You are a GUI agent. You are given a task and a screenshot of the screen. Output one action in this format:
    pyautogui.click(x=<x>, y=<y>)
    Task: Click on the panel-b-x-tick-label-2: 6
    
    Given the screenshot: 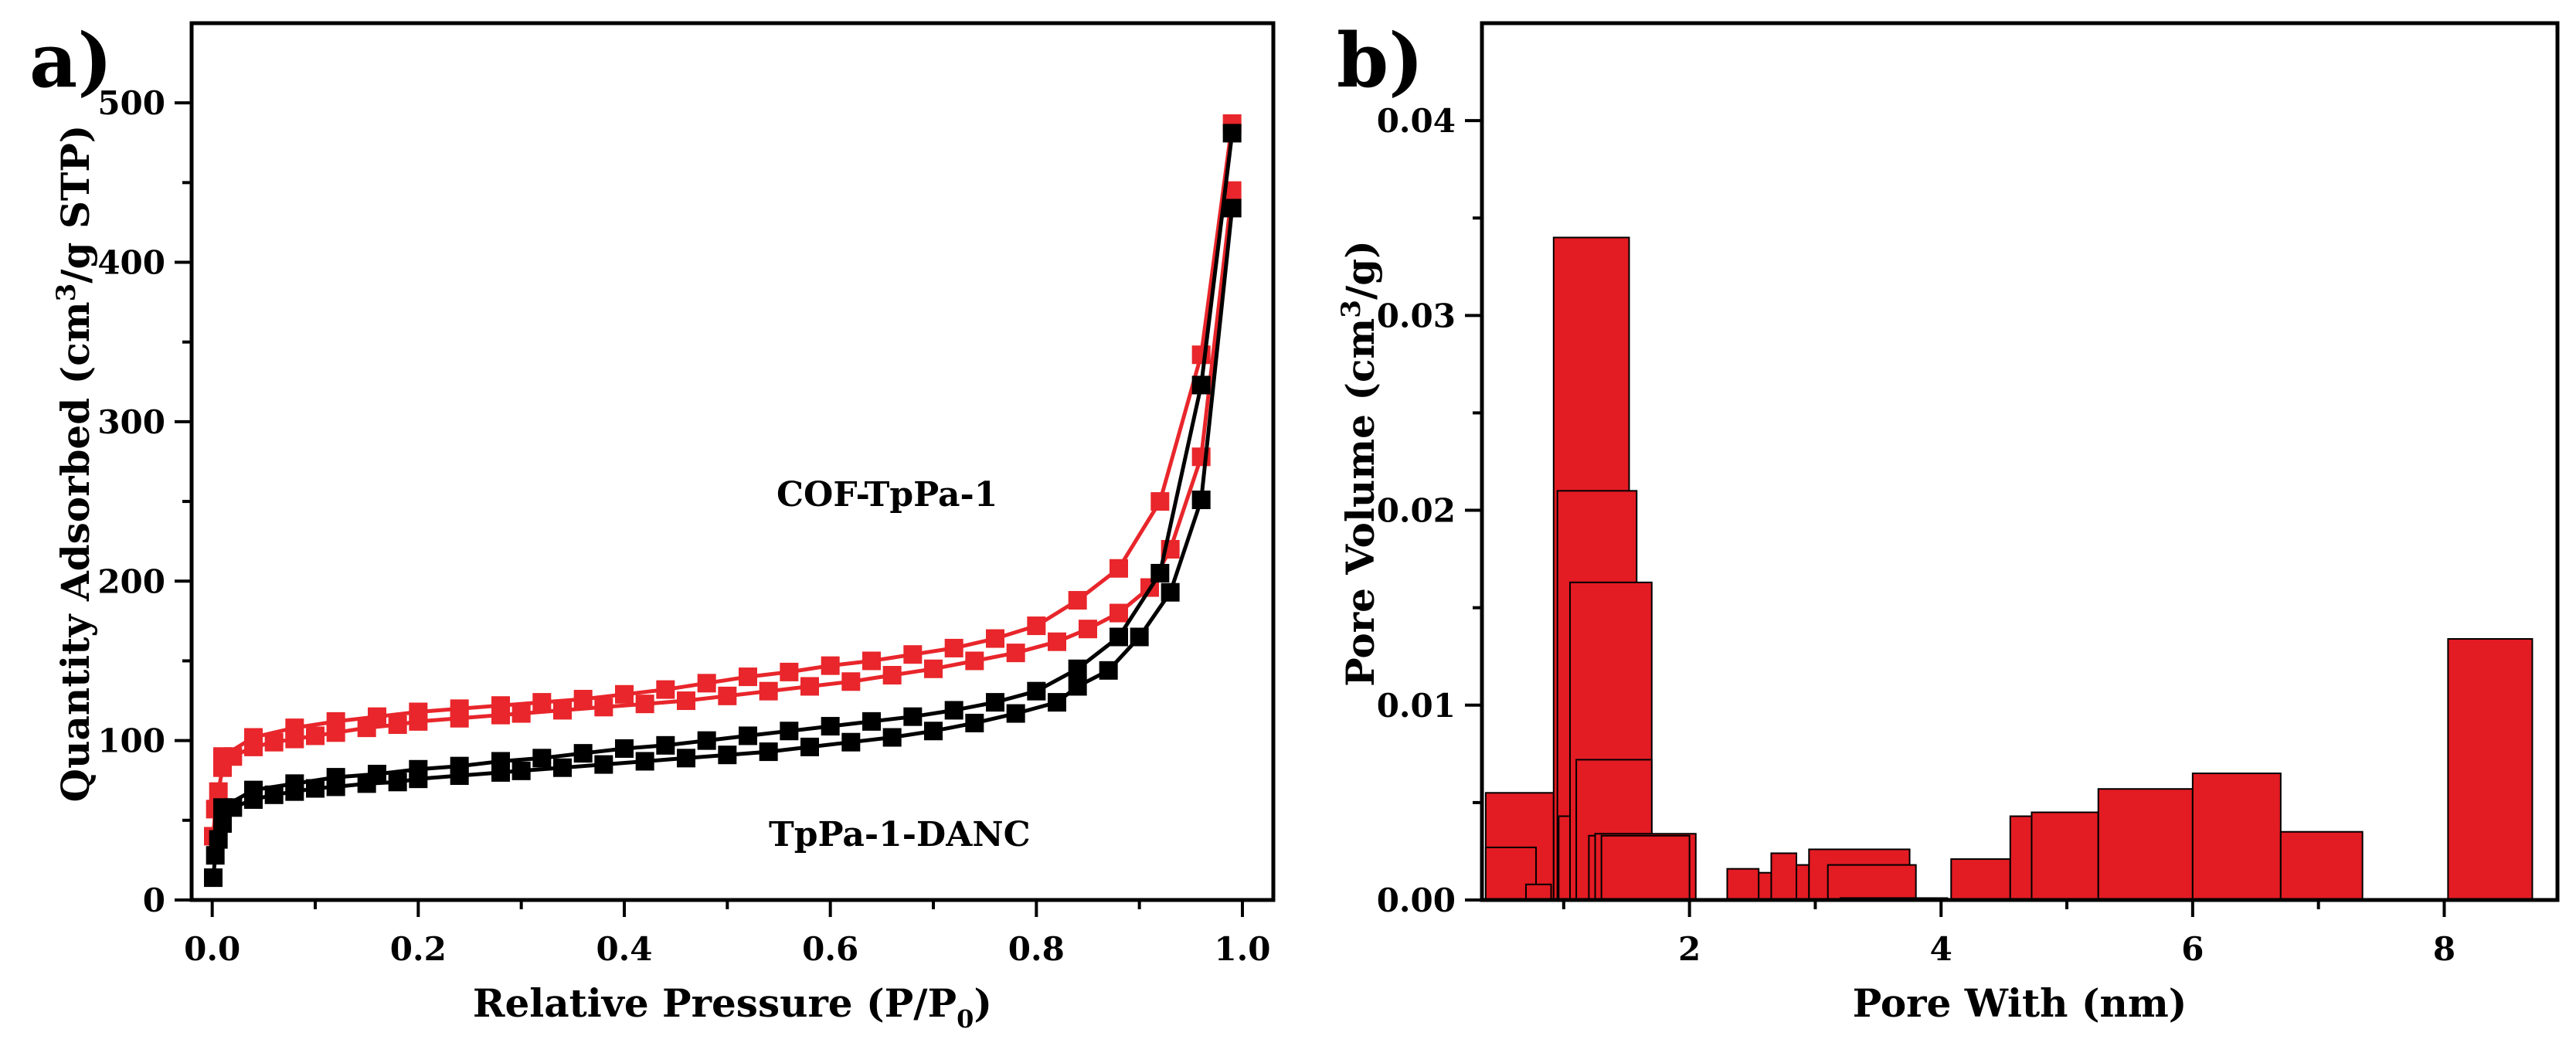 What is the action you would take?
    pyautogui.click(x=2192, y=949)
    